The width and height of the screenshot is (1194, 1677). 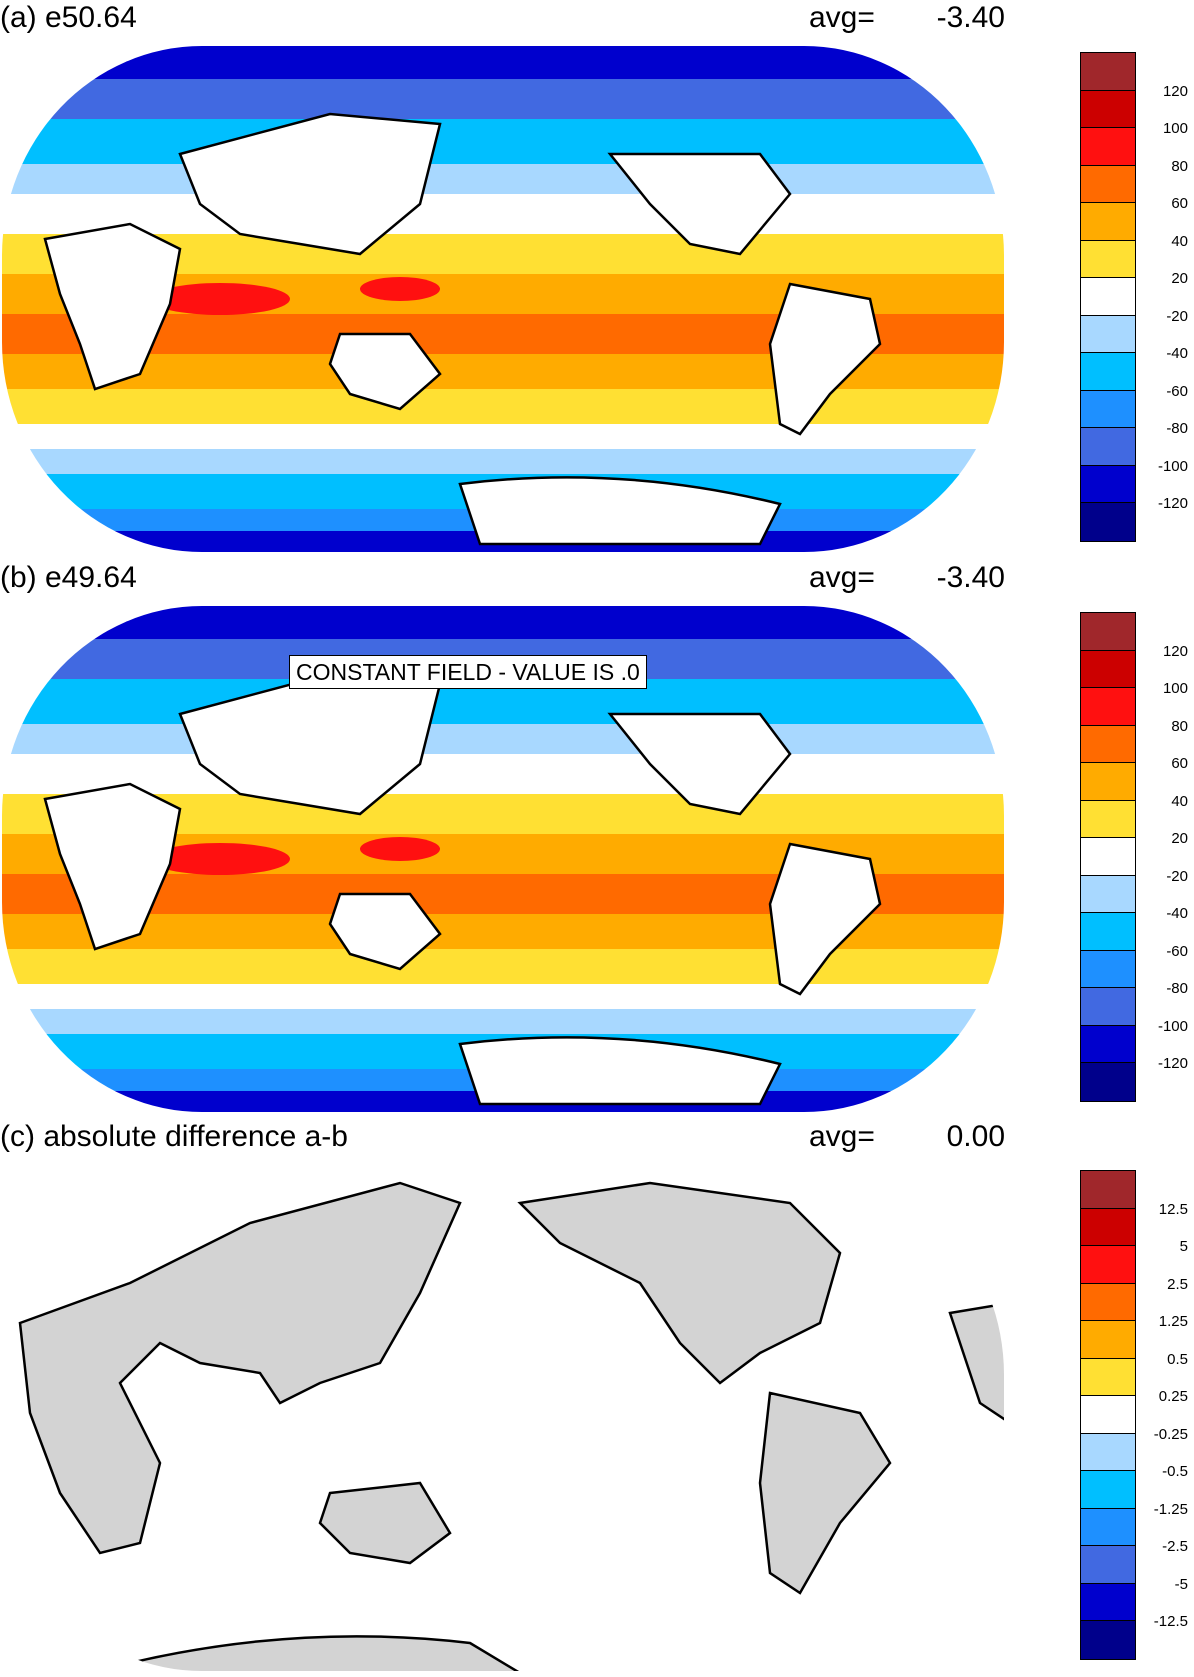 What do you see at coordinates (68, 17) in the screenshot?
I see `panel-a-title: (a) e50.64` at bounding box center [68, 17].